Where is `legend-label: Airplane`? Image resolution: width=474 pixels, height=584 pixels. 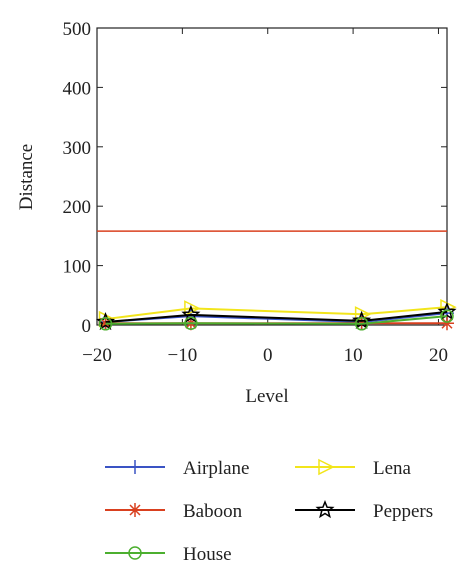
legend-label: Airplane is located at coordinates (216, 468).